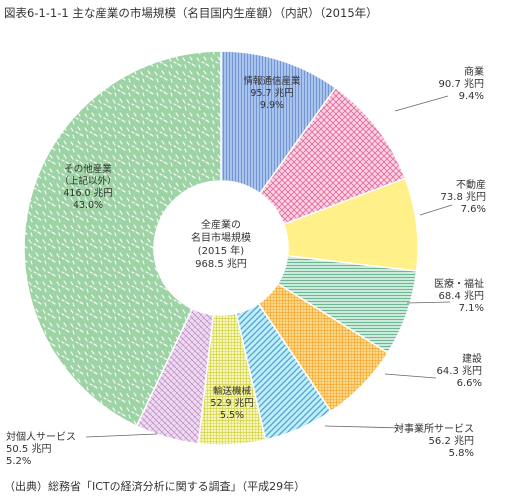 This screenshot has height=501, width=514. I want to click on leader-line-商業, so click(421, 103).